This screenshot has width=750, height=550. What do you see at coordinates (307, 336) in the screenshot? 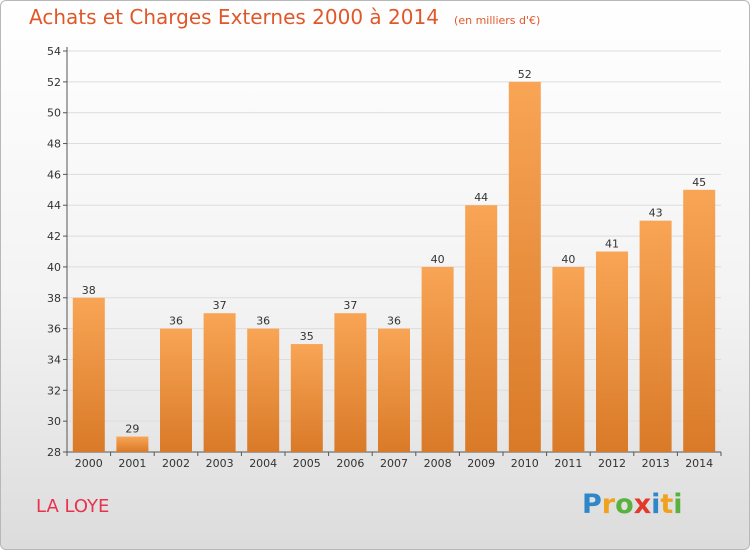
I see `data-label-2005: 35` at bounding box center [307, 336].